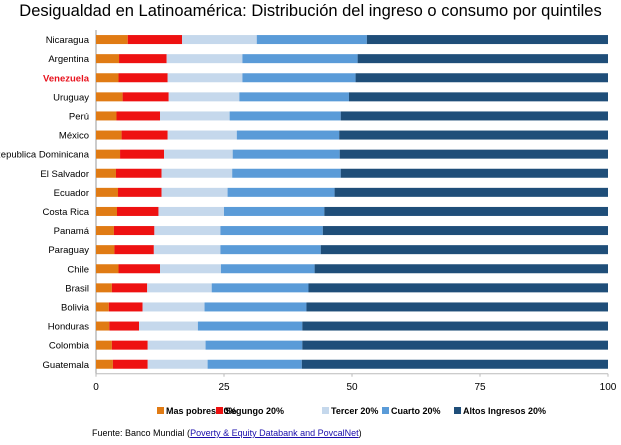  I want to click on x-tick-label: 50, so click(352, 387).